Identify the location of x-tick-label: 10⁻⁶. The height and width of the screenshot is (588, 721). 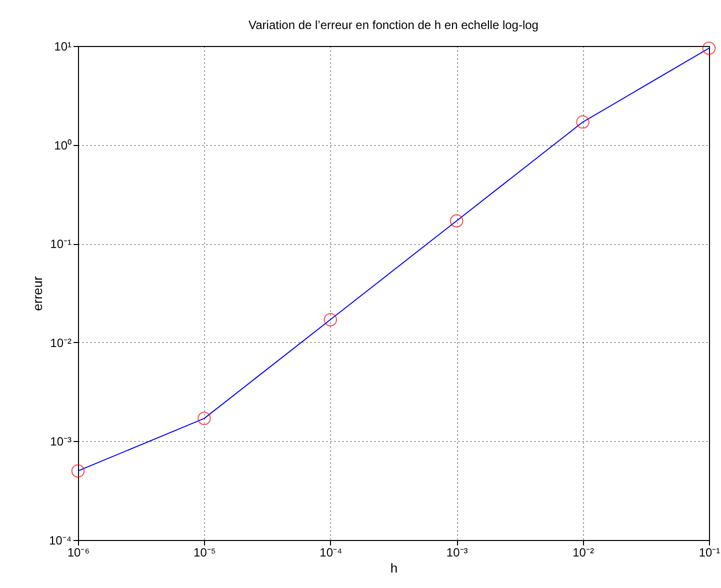
(78, 553).